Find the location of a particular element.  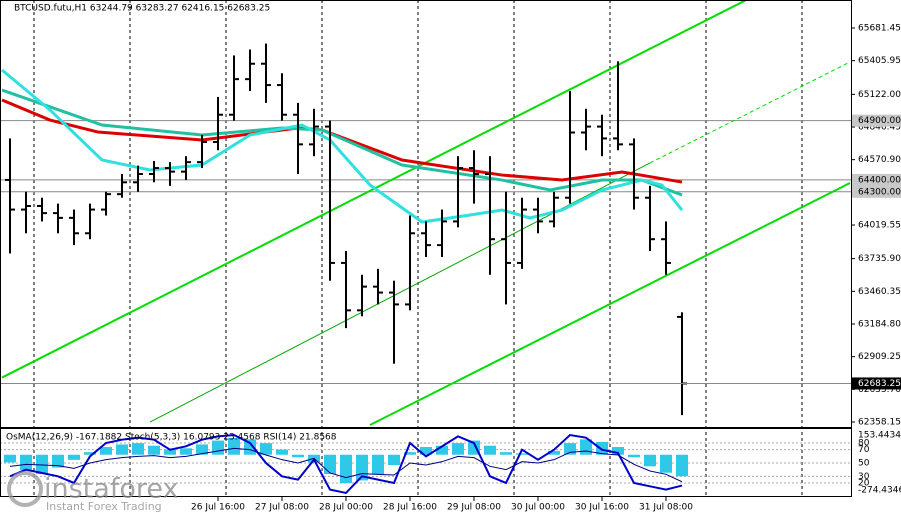

indicator-pane is located at coordinates (425, 464).